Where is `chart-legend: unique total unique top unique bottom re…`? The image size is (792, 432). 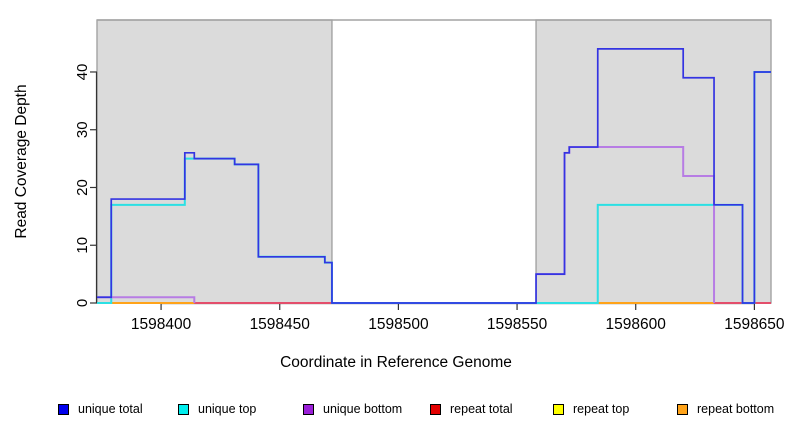 chart-legend: unique total unique top unique bottom re… is located at coordinates (396, 411).